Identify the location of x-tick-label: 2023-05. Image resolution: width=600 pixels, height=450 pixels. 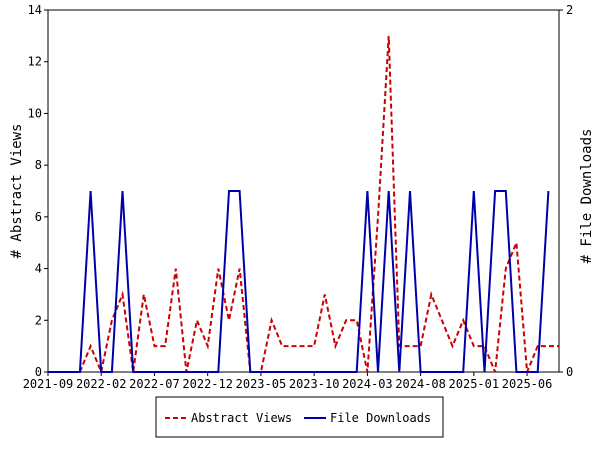
(261, 384).